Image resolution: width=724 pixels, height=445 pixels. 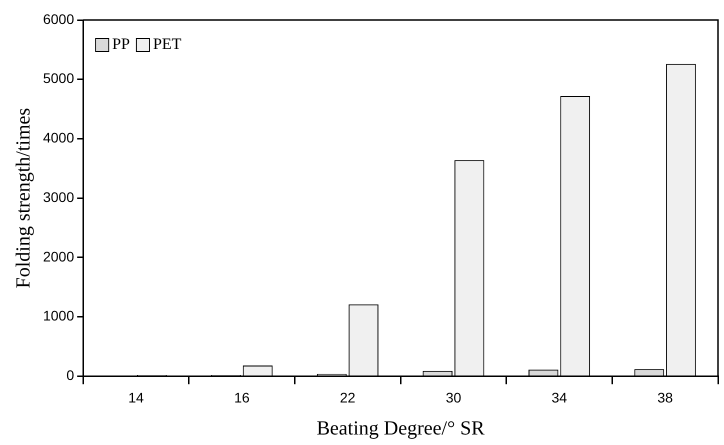 I want to click on y-tick-label: 1000, so click(x=58, y=316).